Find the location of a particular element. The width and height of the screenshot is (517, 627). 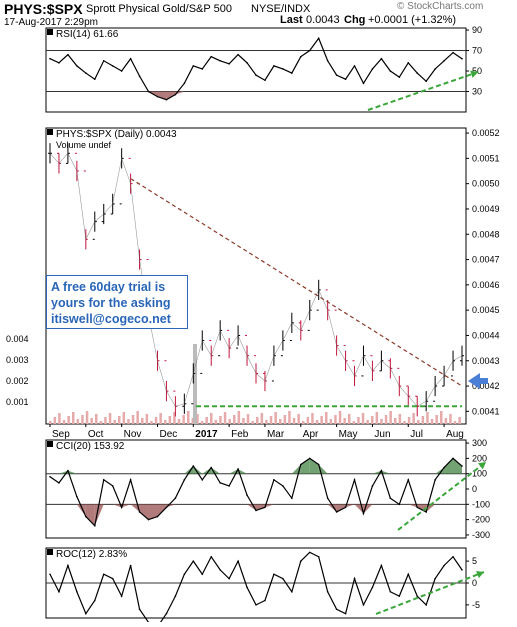

panel-title-0: RSI(14) 61.66 is located at coordinates (87, 34).